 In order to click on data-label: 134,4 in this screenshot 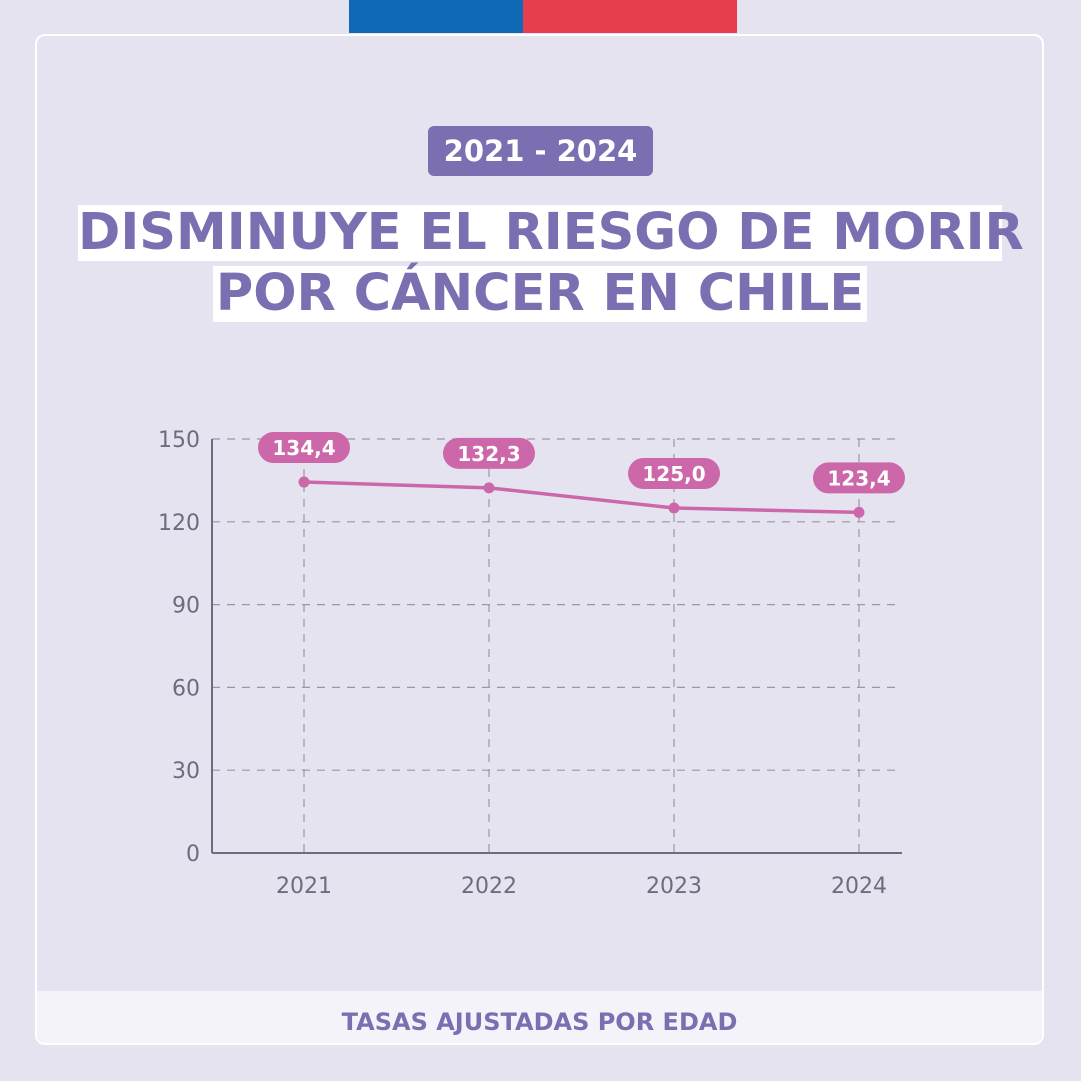, I will do `click(303, 448)`.